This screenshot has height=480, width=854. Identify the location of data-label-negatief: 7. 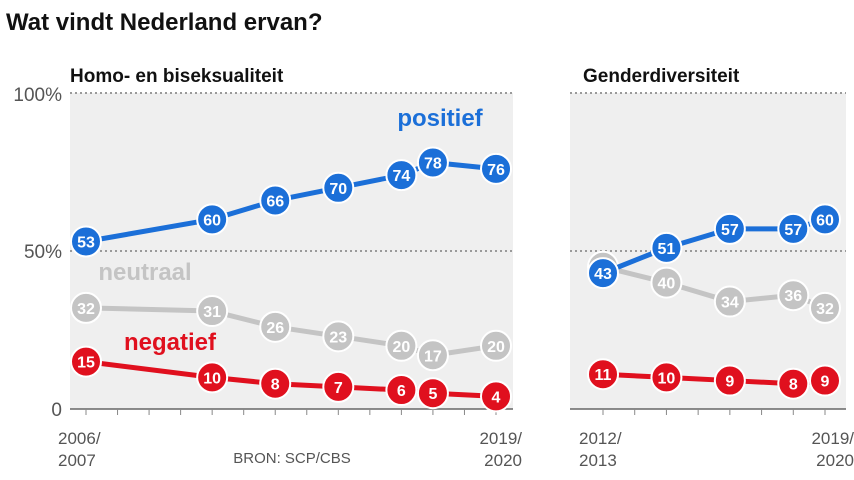
(338, 388).